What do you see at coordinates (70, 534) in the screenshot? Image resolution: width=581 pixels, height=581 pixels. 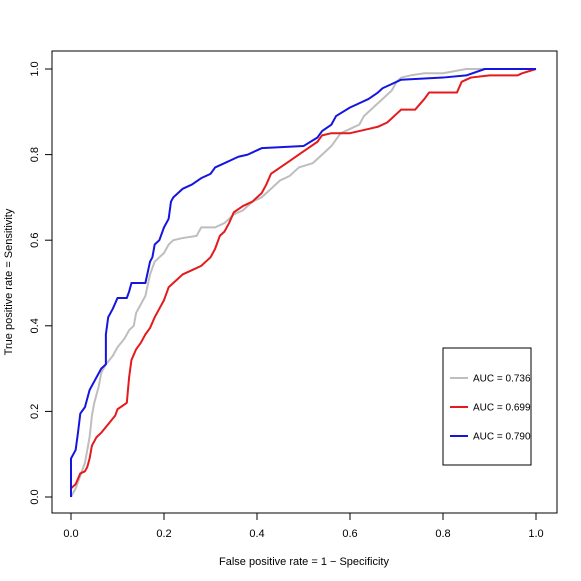 I see `x-tick-label: 0.0` at bounding box center [70, 534].